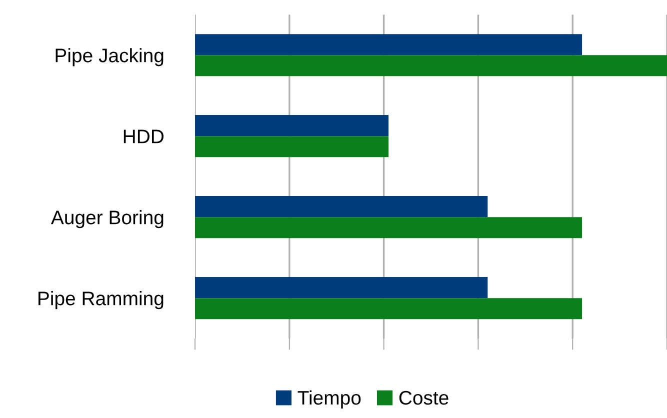  Describe the element at coordinates (101, 300) in the screenshot. I see `y-tick-label: Pipe Ramming` at that location.